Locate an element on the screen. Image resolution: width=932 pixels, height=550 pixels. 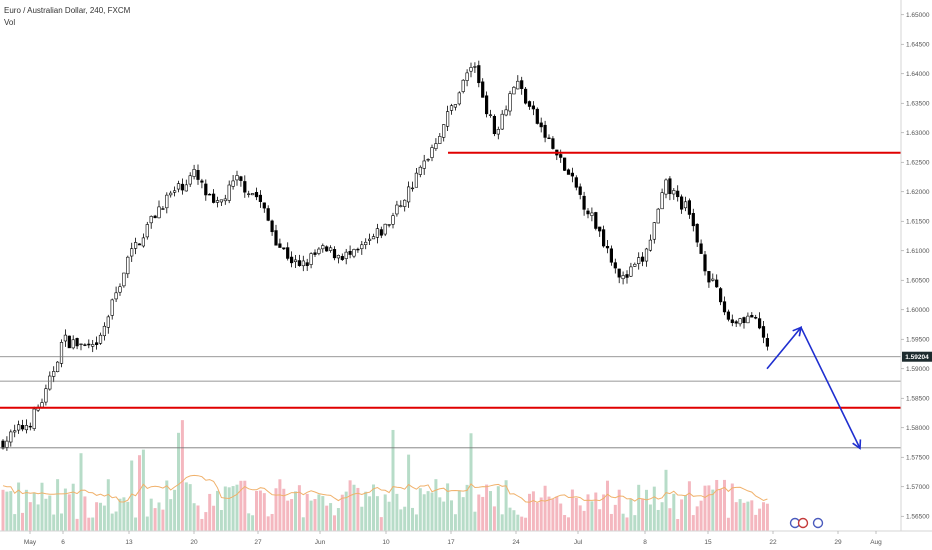
price-axis-tick-label: 1.57500 is located at coordinates (918, 458).